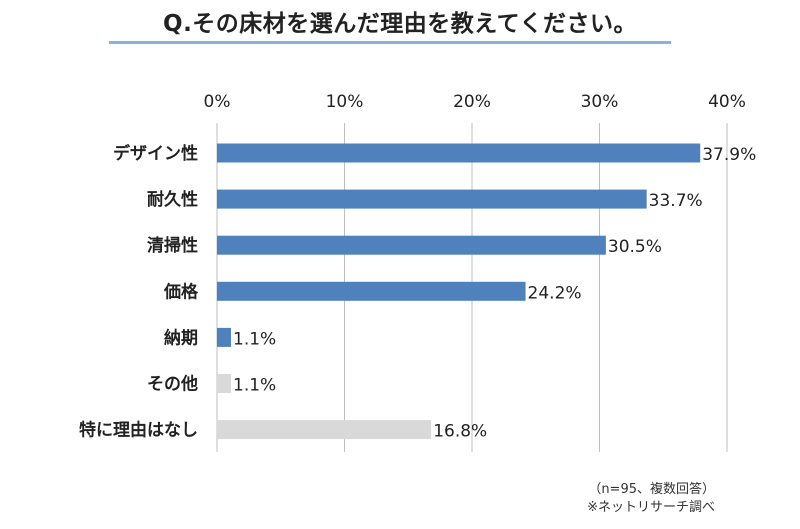  I want to click on data-label: 37.9%, so click(729, 155).